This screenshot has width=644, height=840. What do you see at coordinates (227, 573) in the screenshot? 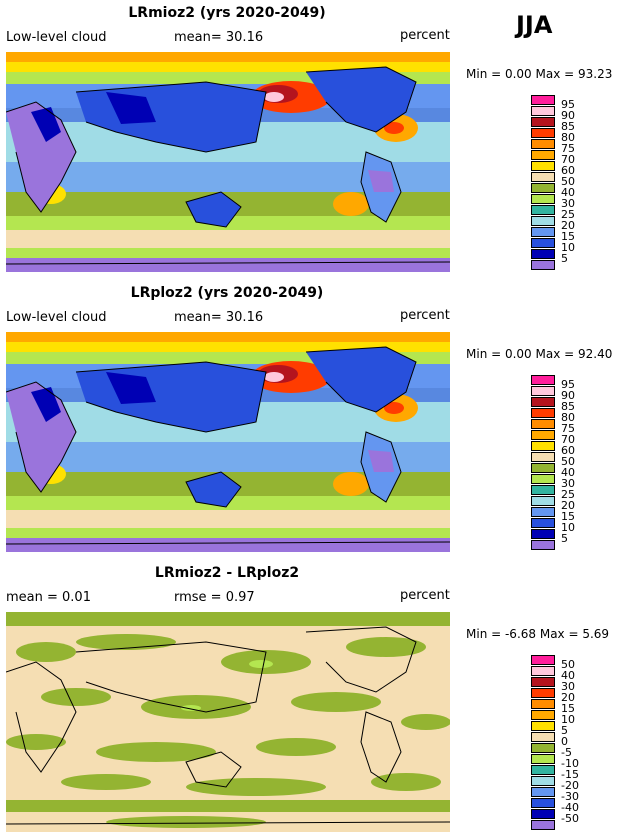
I see `panel-title: LRmioz2 - LRploz2` at bounding box center [227, 573].